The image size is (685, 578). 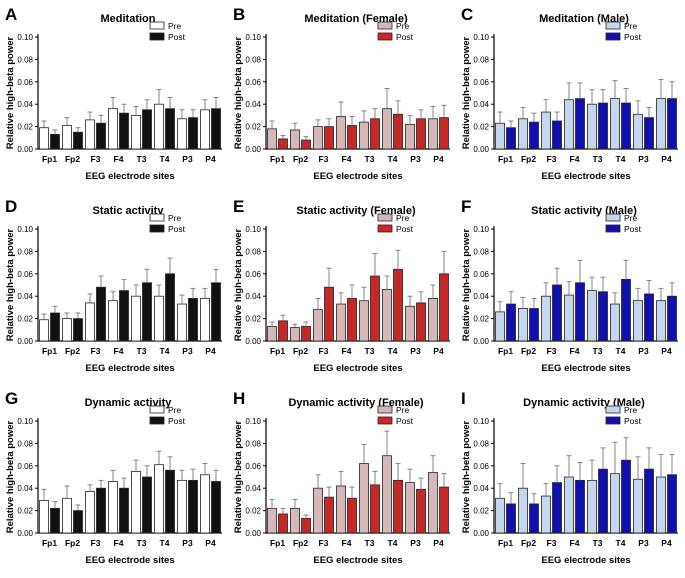 I want to click on bar-pre-t4, so click(x=615, y=503).